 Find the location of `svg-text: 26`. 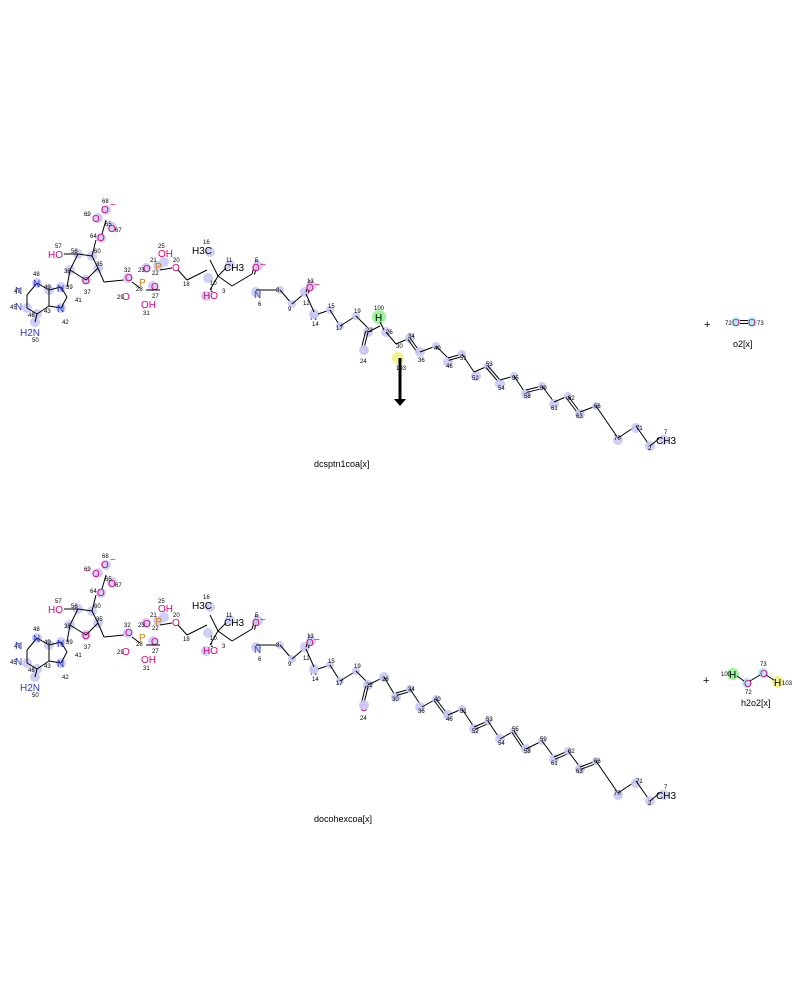

svg-text: 26 is located at coordinates (389, 333).